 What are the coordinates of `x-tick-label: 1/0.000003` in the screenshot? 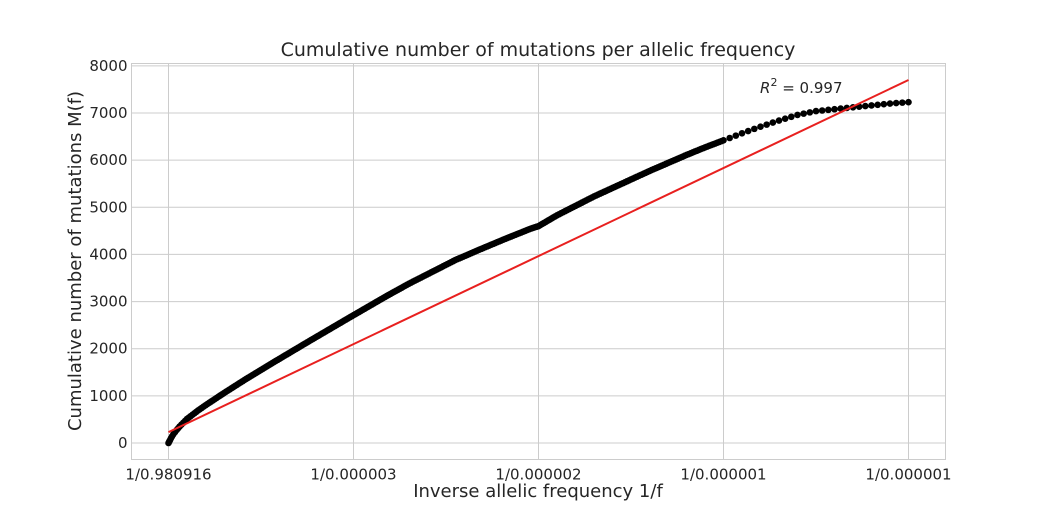 It's located at (353, 475).